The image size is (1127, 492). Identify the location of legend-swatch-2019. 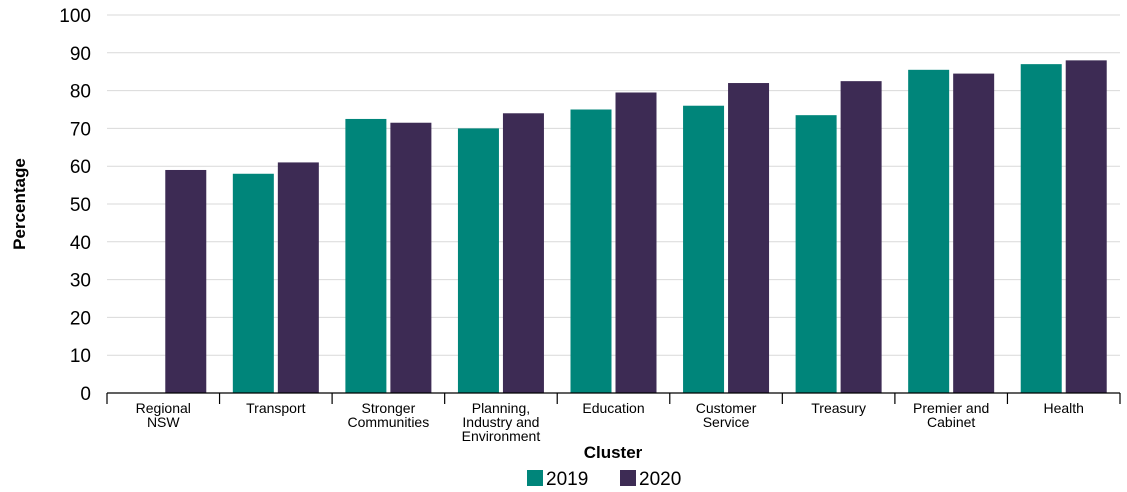
(535, 478).